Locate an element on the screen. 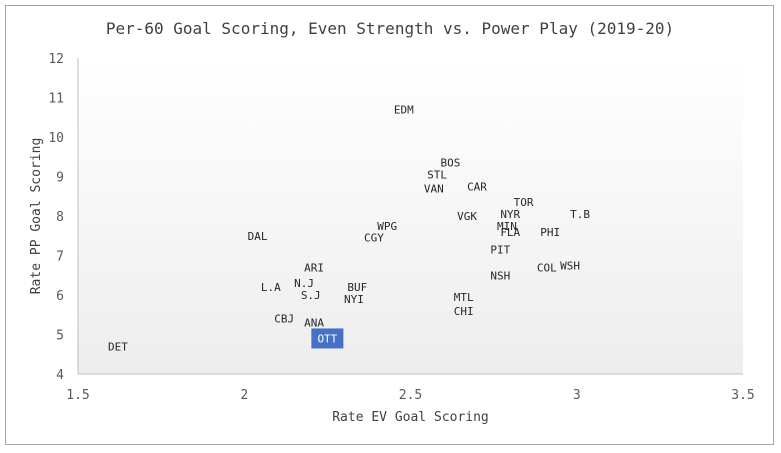  x-tick-label: 2.5 is located at coordinates (410, 395).